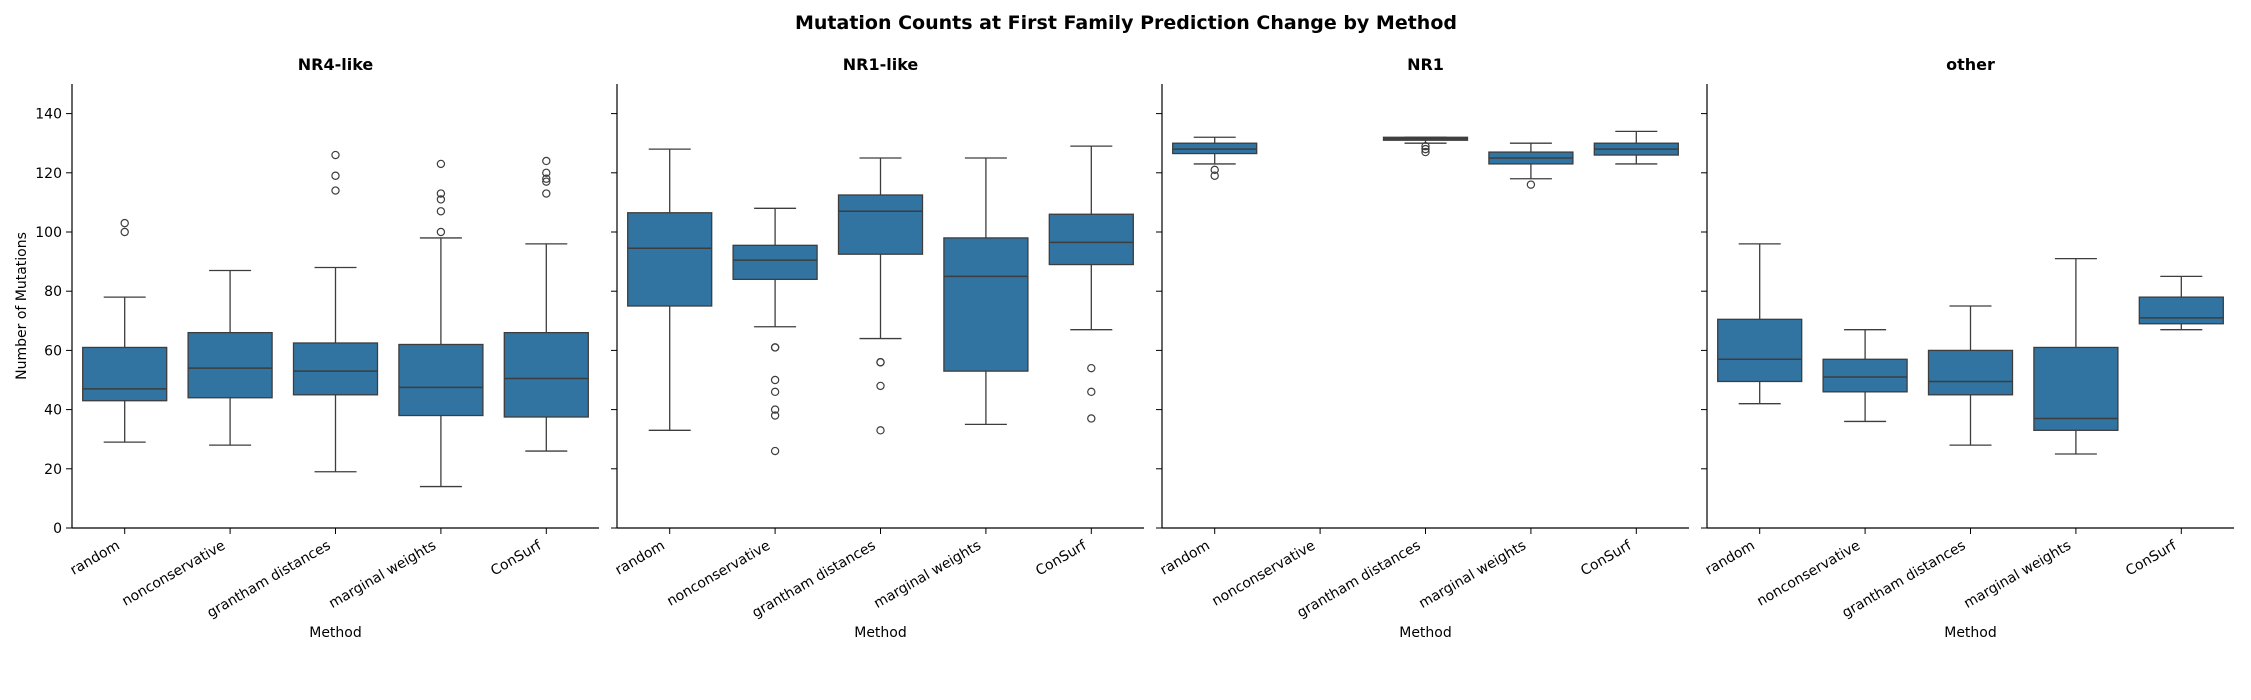 The height and width of the screenshot is (700, 2251). I want to click on panel-title: NR1-like, so click(881, 64).